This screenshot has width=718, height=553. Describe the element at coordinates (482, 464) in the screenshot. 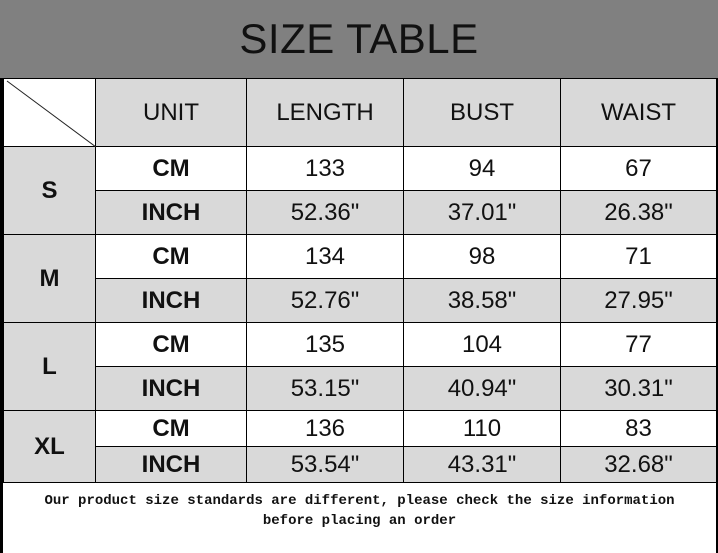

I see `bust-cell: 43.31"` at that location.